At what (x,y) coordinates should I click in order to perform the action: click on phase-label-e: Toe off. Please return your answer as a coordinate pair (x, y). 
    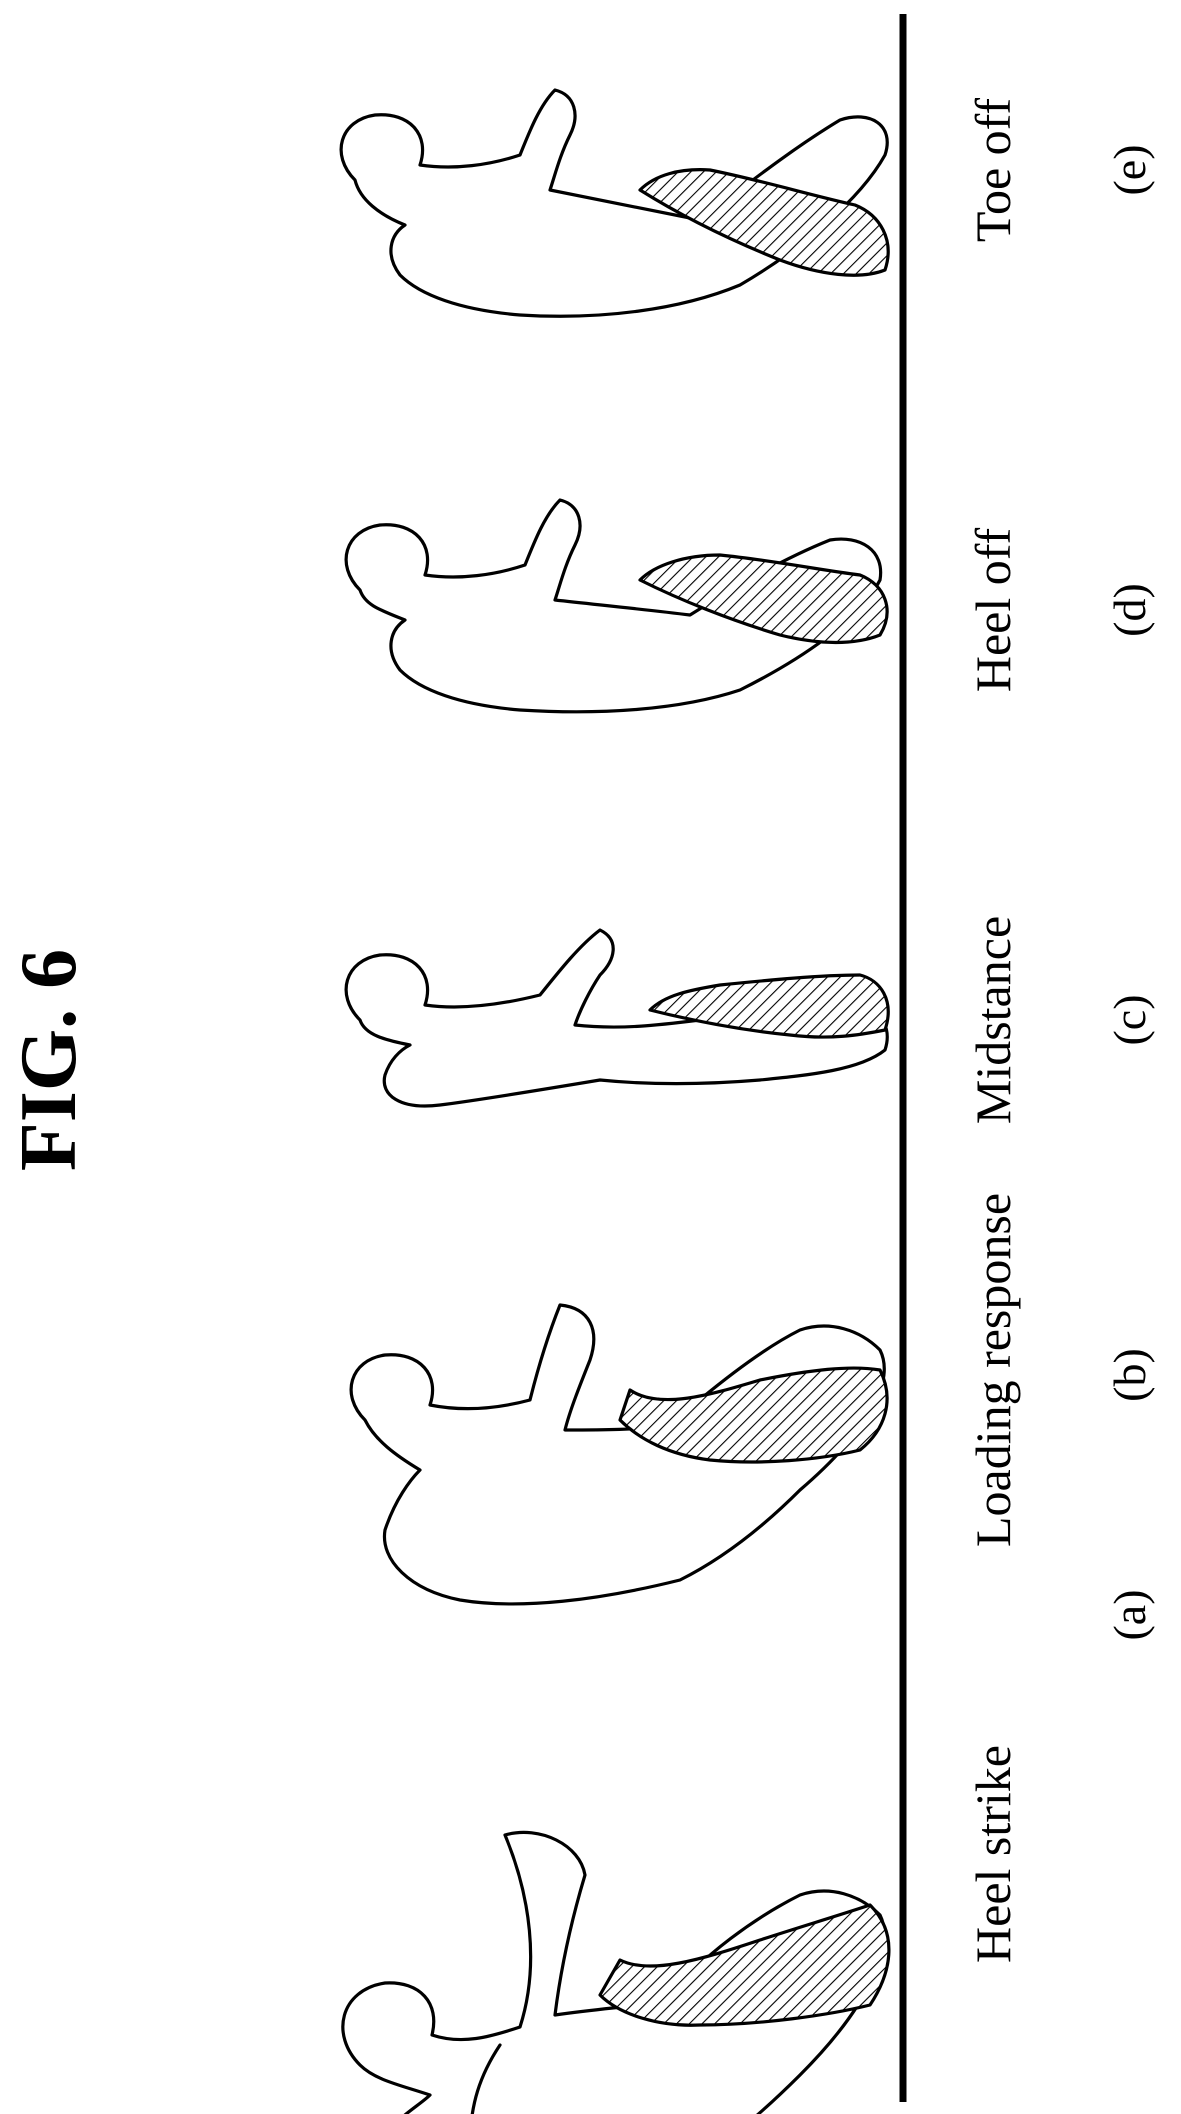
    Looking at the image, I should click on (993, 170).